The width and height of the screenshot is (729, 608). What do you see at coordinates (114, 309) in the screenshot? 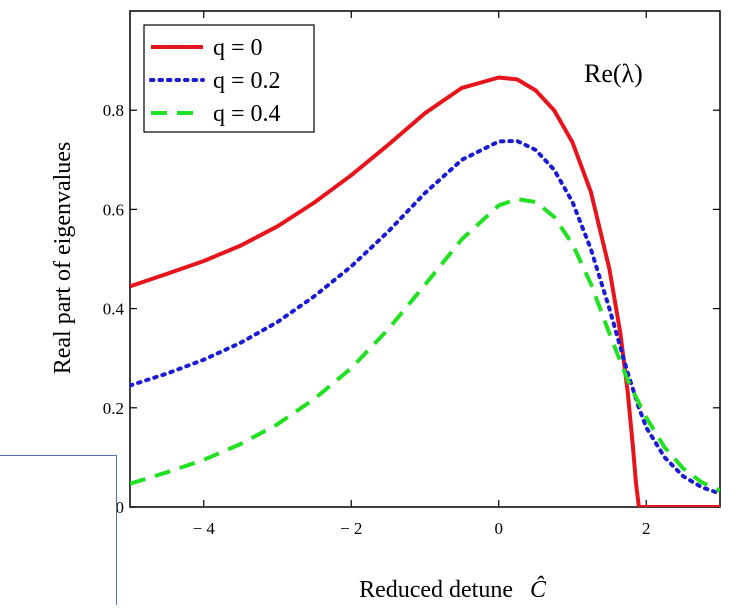
I see `y-tick-label: 0.4` at bounding box center [114, 309].